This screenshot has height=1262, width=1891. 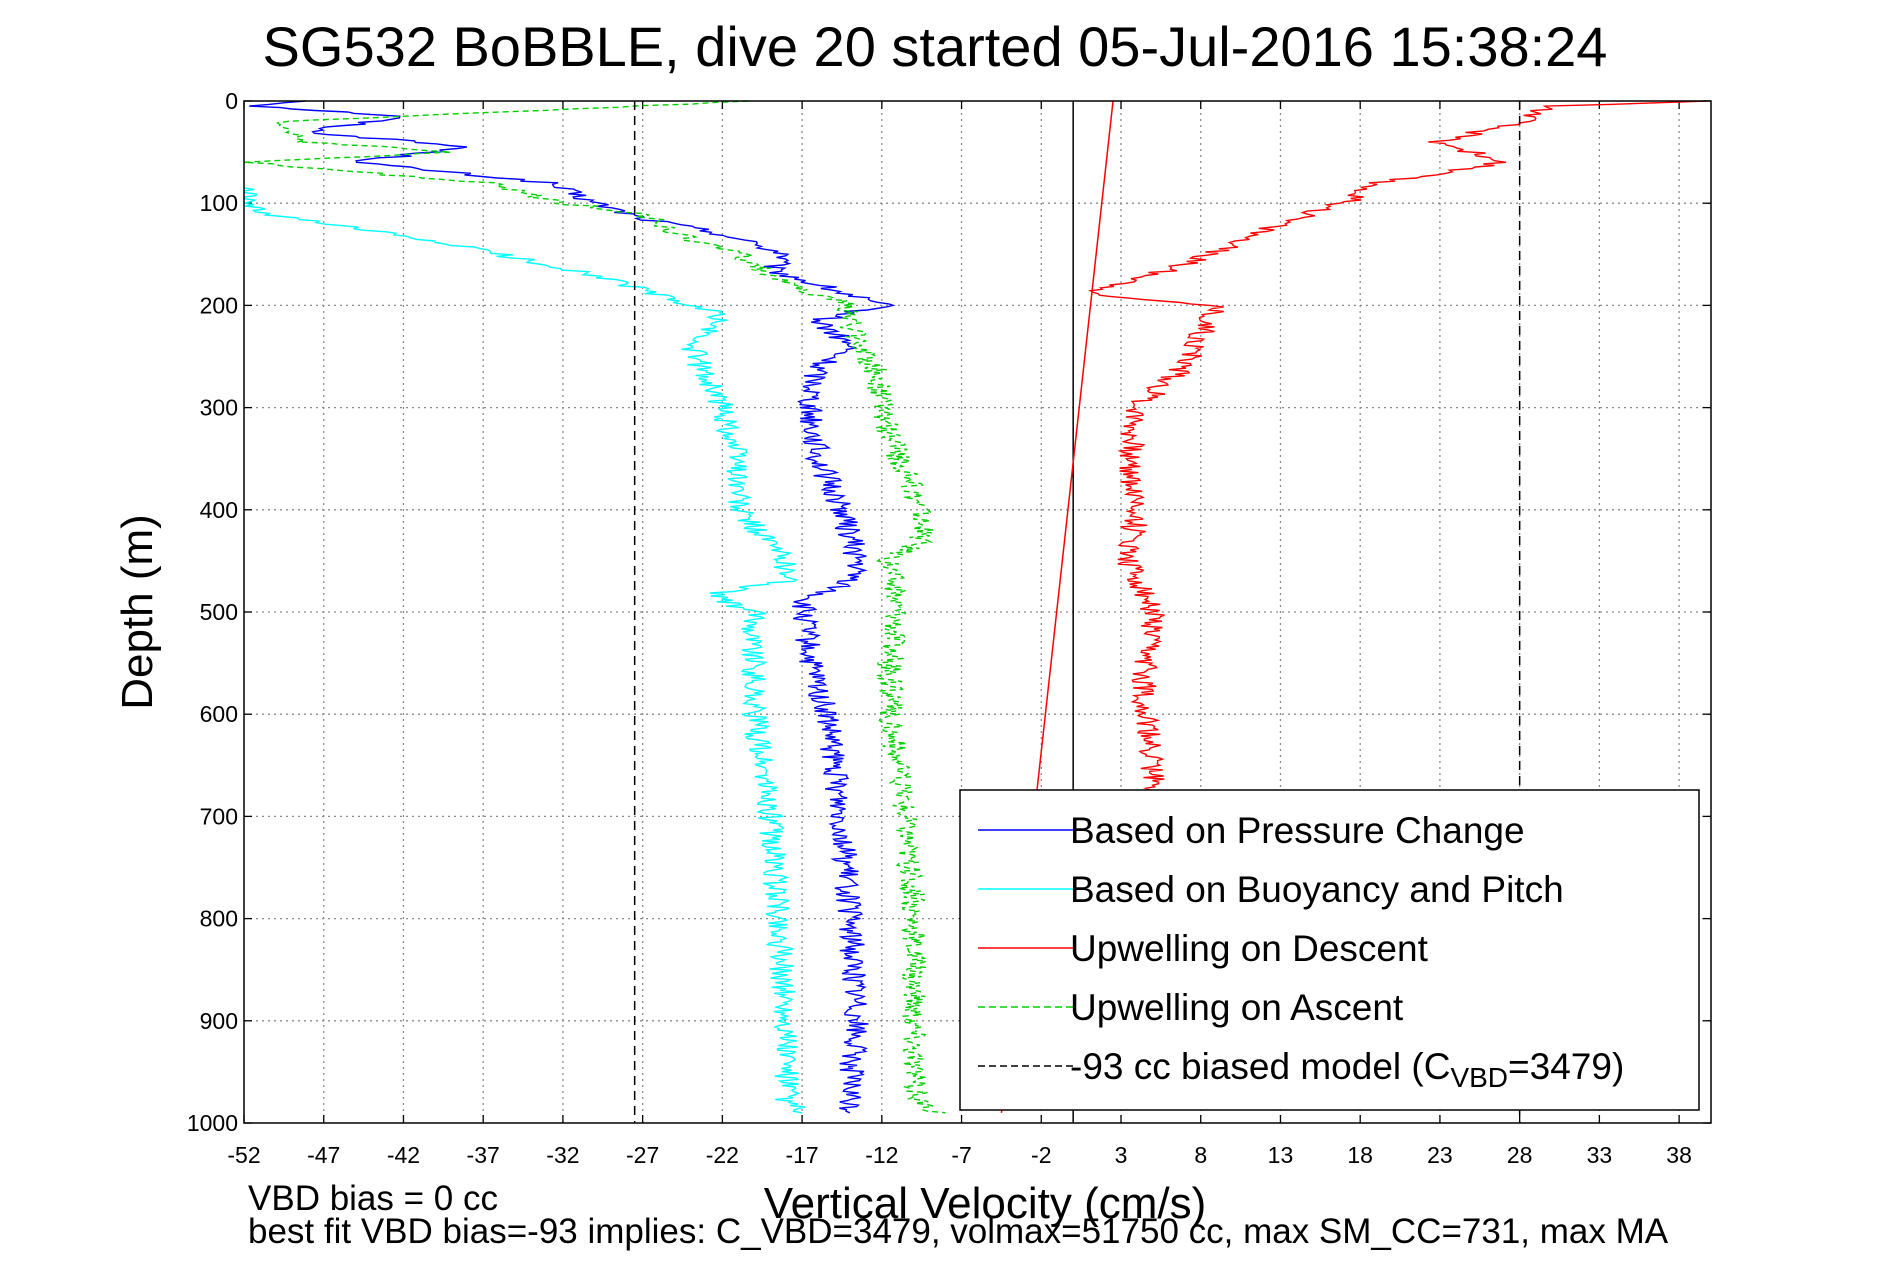 I want to click on y-tick-label: 0, so click(x=231, y=101).